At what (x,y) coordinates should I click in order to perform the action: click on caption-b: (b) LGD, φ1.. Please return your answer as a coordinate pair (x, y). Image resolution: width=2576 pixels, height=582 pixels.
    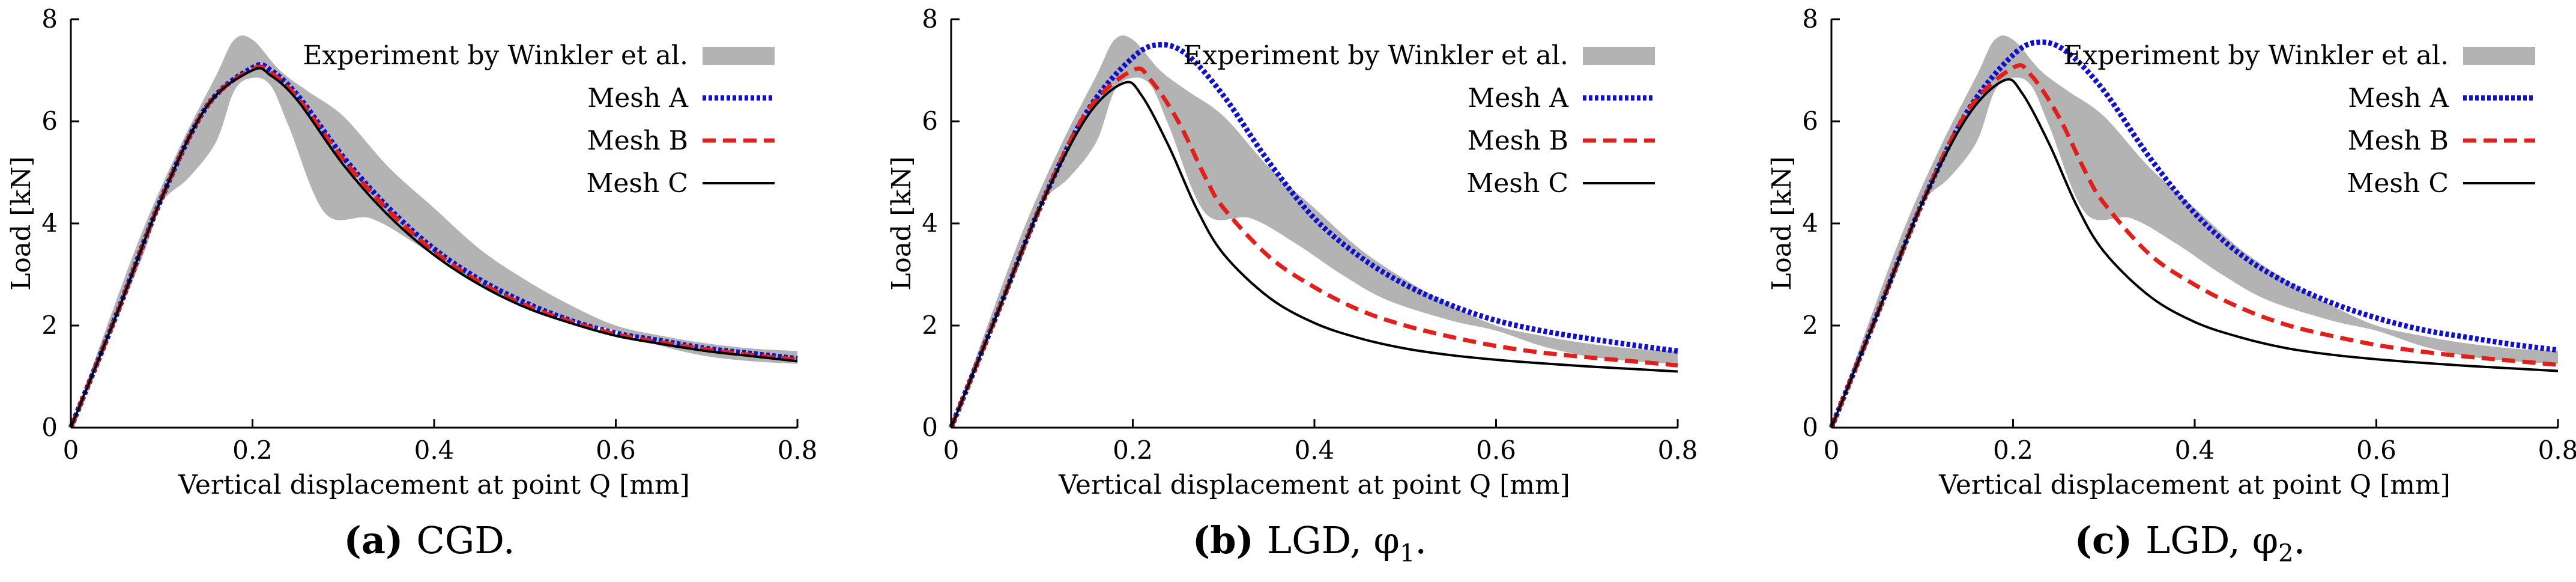
    Looking at the image, I should click on (1309, 547).